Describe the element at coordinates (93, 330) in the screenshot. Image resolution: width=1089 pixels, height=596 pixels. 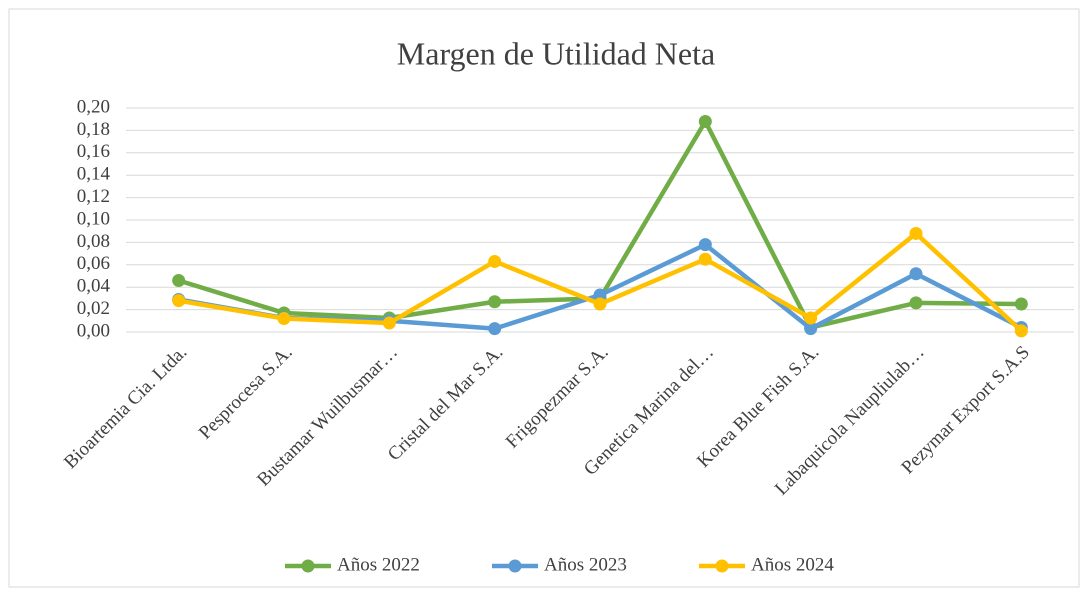
I see `y-tick-label: 0,00` at that location.